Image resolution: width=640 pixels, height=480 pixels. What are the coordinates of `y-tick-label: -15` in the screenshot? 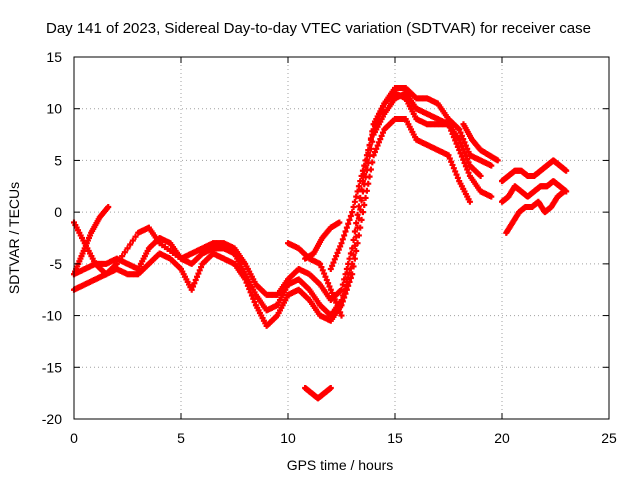 It's located at (52, 367).